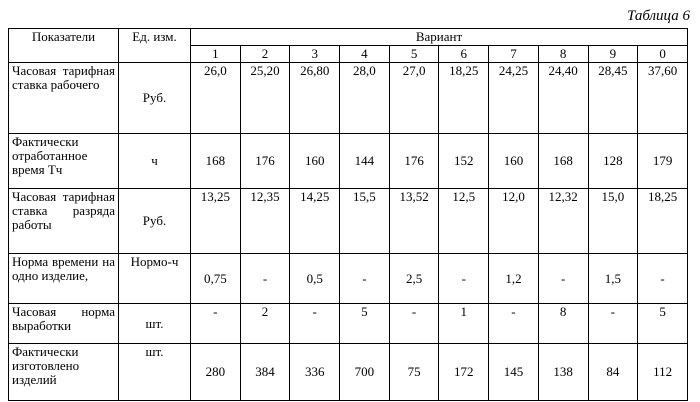 The width and height of the screenshot is (700, 402). What do you see at coordinates (63, 161) in the screenshot?
I see `row-label: Фактически отработанное время Тч` at bounding box center [63, 161].